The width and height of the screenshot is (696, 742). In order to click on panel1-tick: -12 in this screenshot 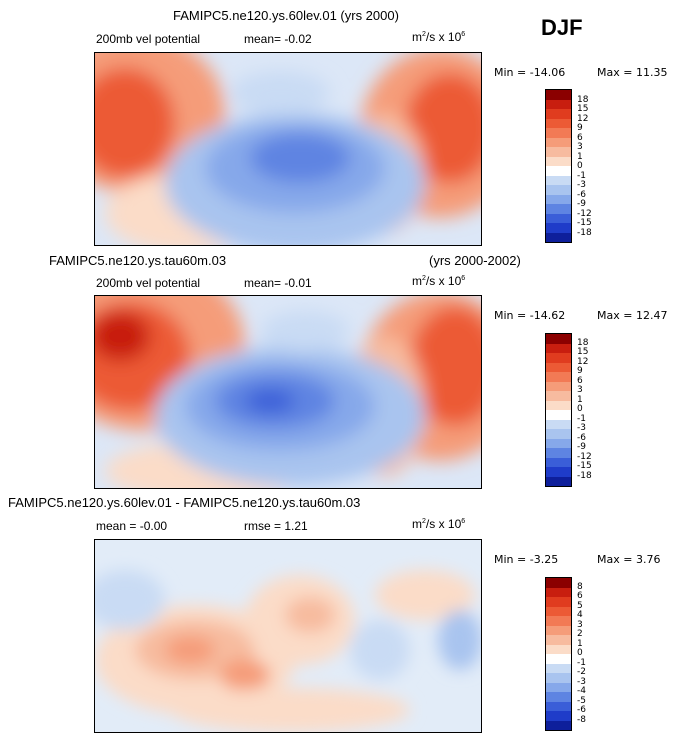, I will do `click(584, 214)`.